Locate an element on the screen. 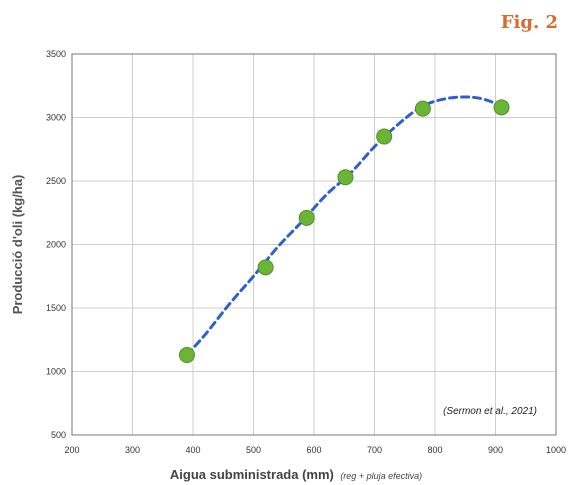 The width and height of the screenshot is (572, 485). x-tick-label: 300 is located at coordinates (132, 450).